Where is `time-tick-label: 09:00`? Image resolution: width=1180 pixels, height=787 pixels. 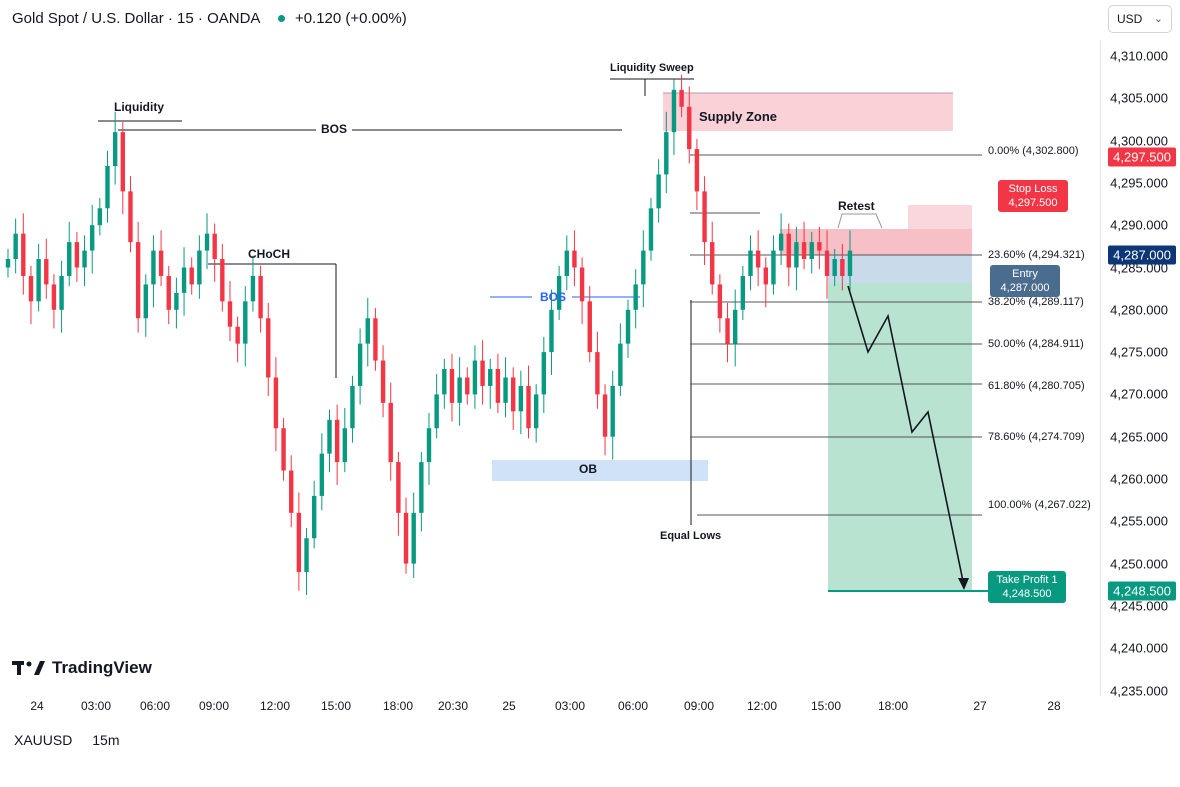
time-tick-label: 09:00 is located at coordinates (699, 706).